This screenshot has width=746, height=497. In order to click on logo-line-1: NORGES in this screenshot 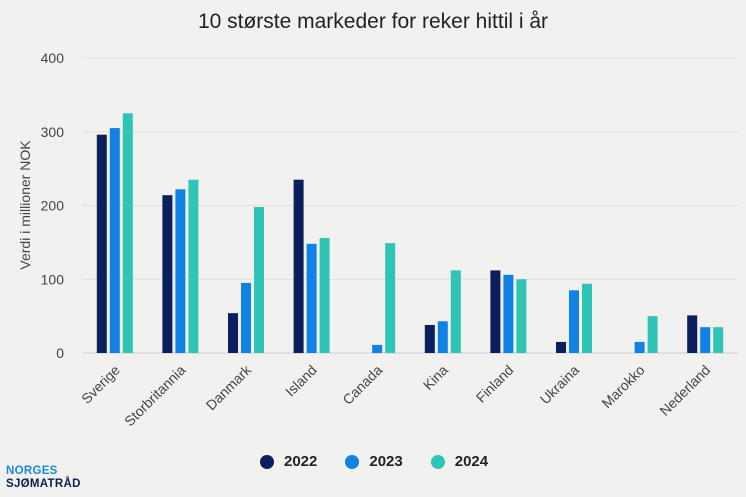, I will do `click(32, 471)`.